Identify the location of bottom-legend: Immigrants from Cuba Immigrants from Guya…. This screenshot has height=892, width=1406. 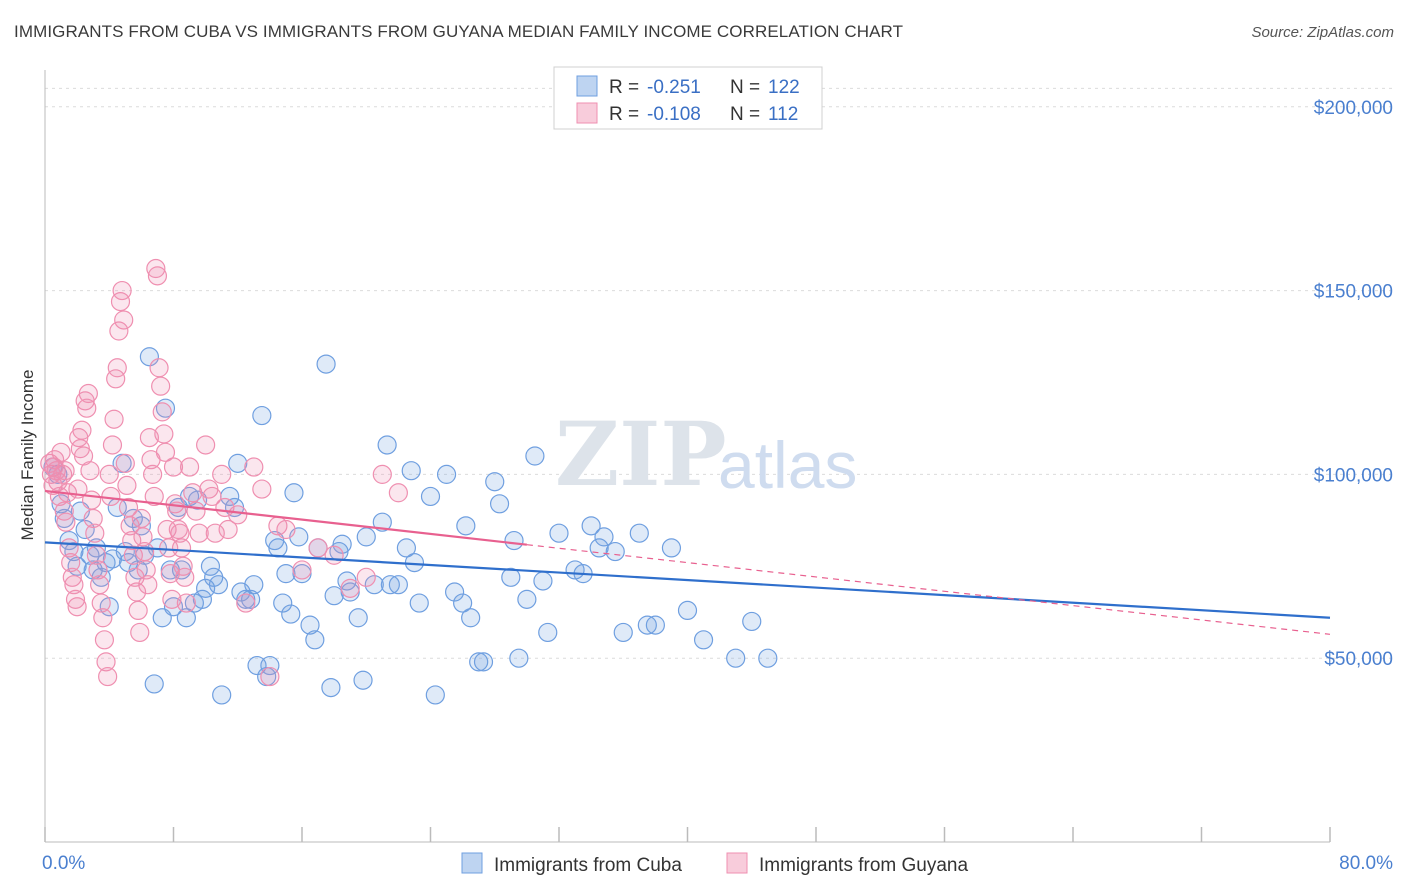
(714, 864).